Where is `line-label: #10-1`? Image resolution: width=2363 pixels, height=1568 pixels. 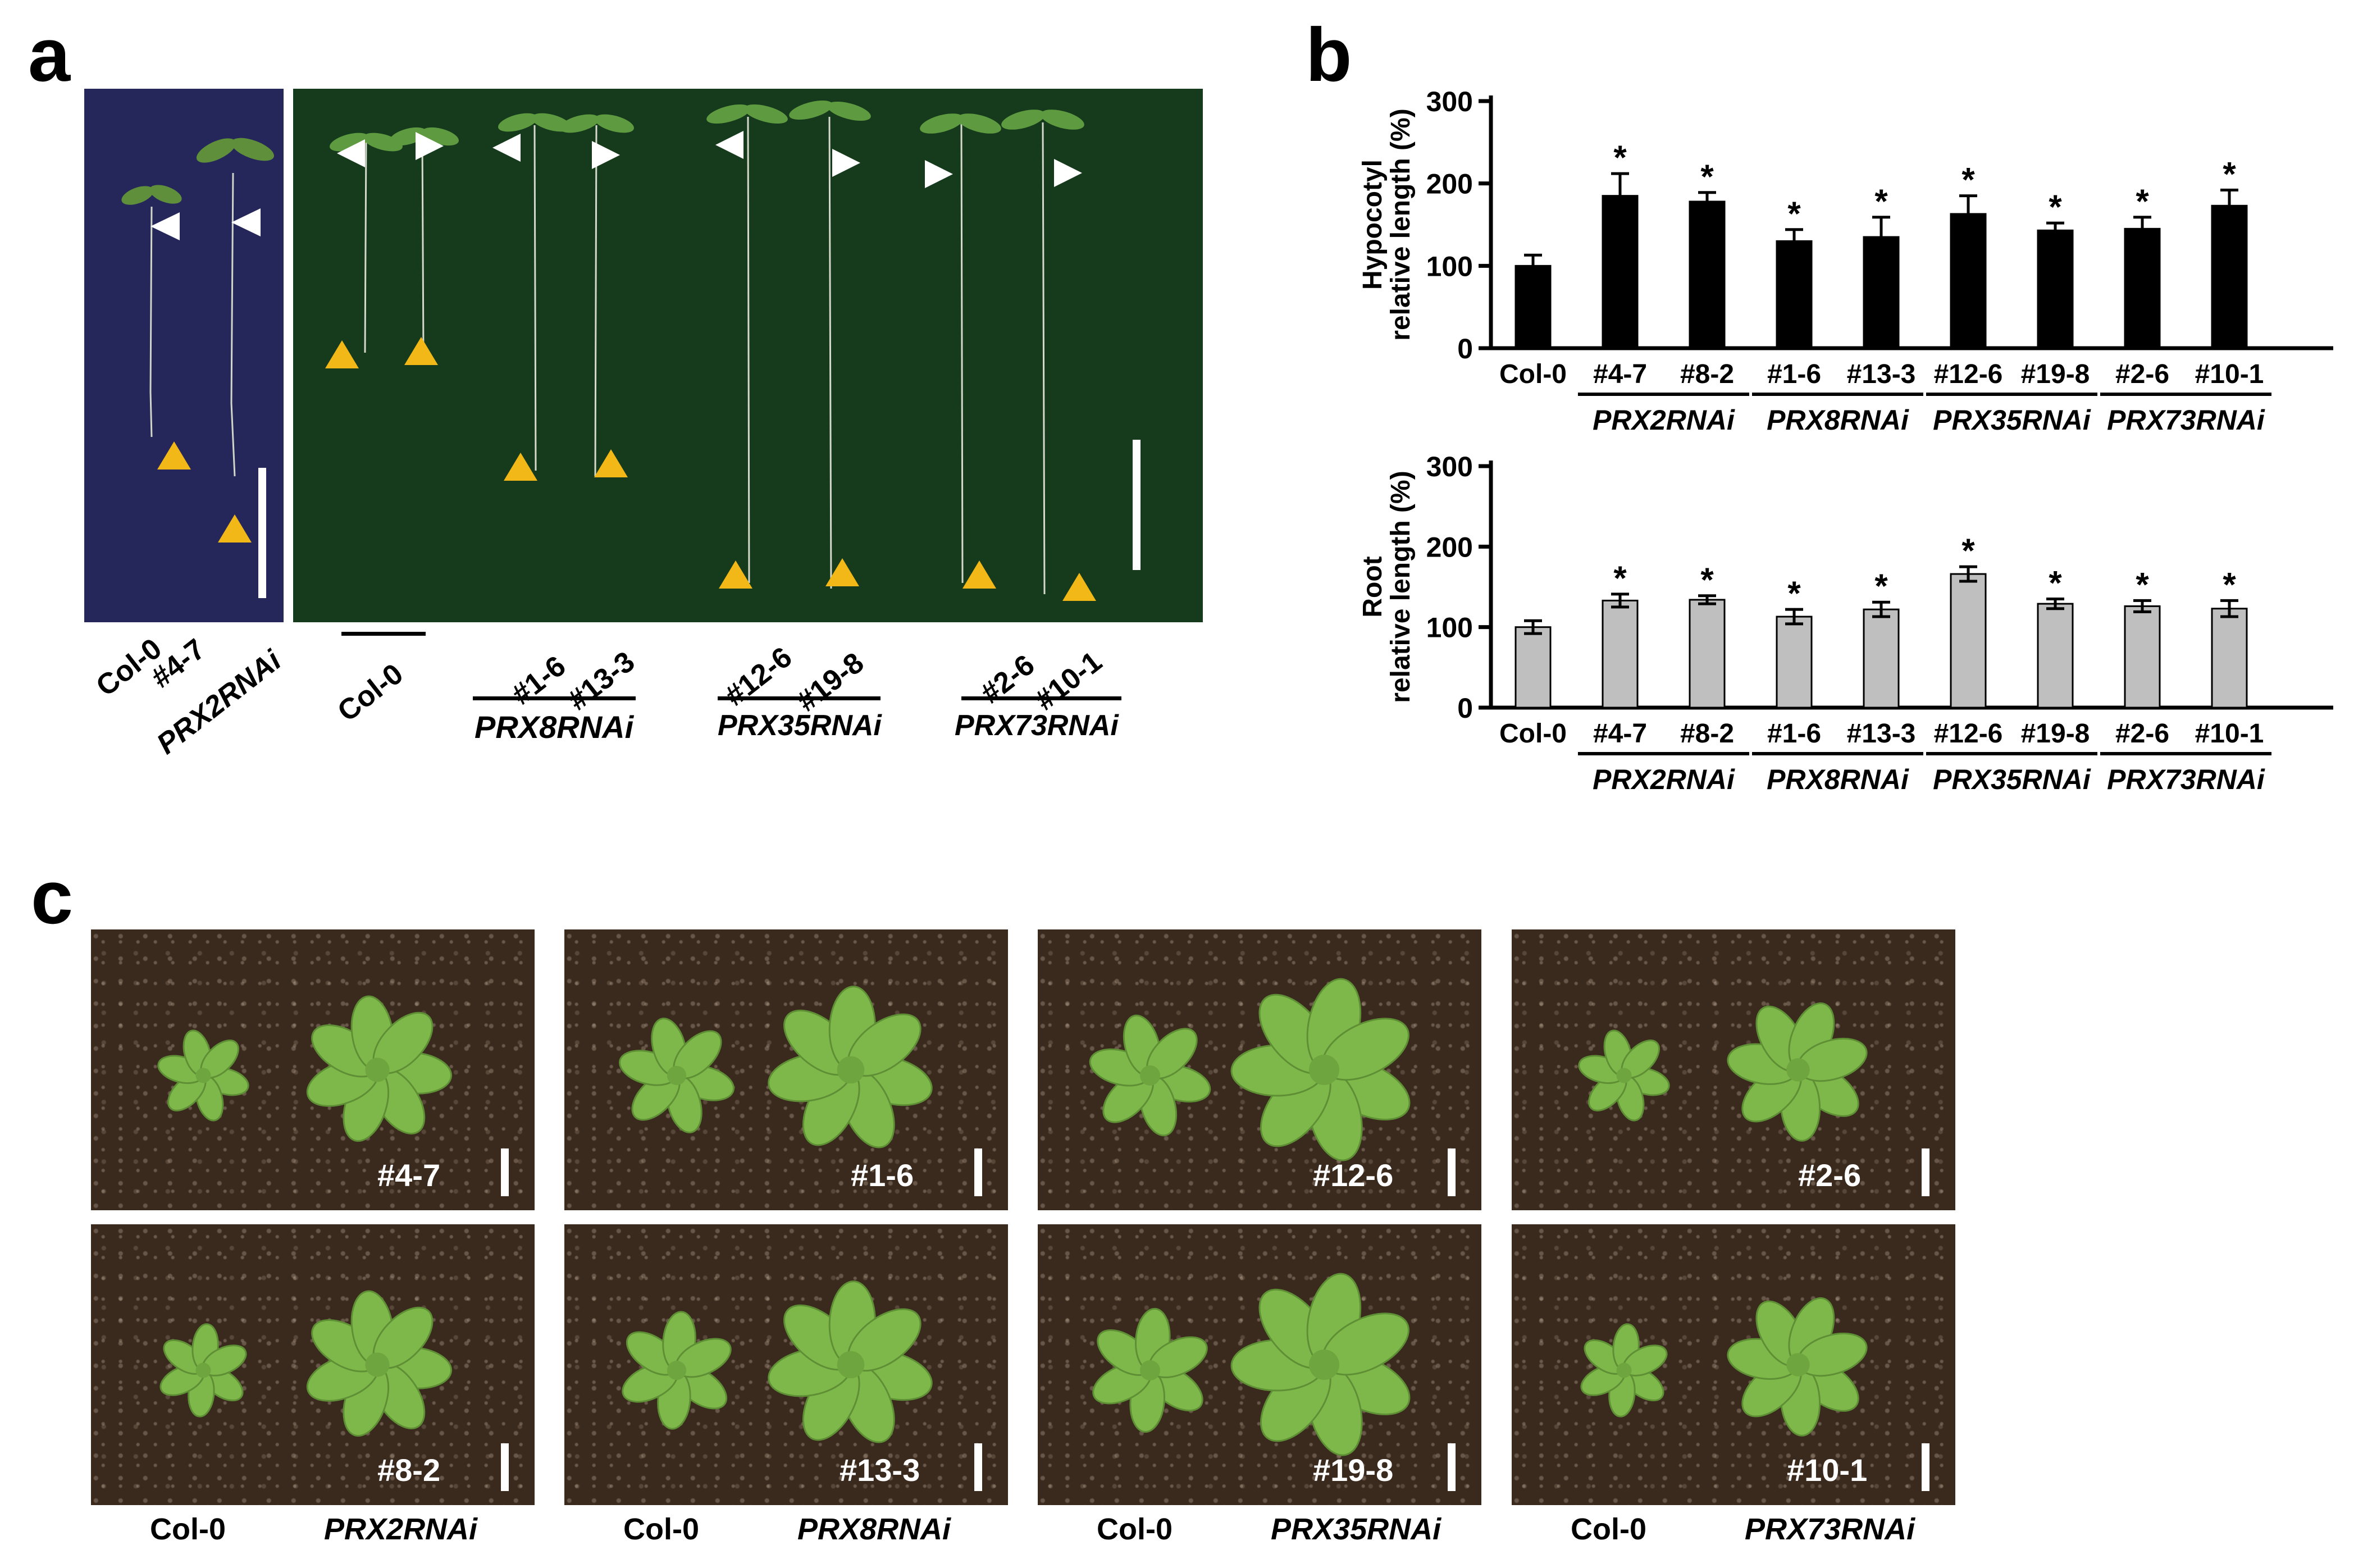 line-label: #10-1 is located at coordinates (1827, 1470).